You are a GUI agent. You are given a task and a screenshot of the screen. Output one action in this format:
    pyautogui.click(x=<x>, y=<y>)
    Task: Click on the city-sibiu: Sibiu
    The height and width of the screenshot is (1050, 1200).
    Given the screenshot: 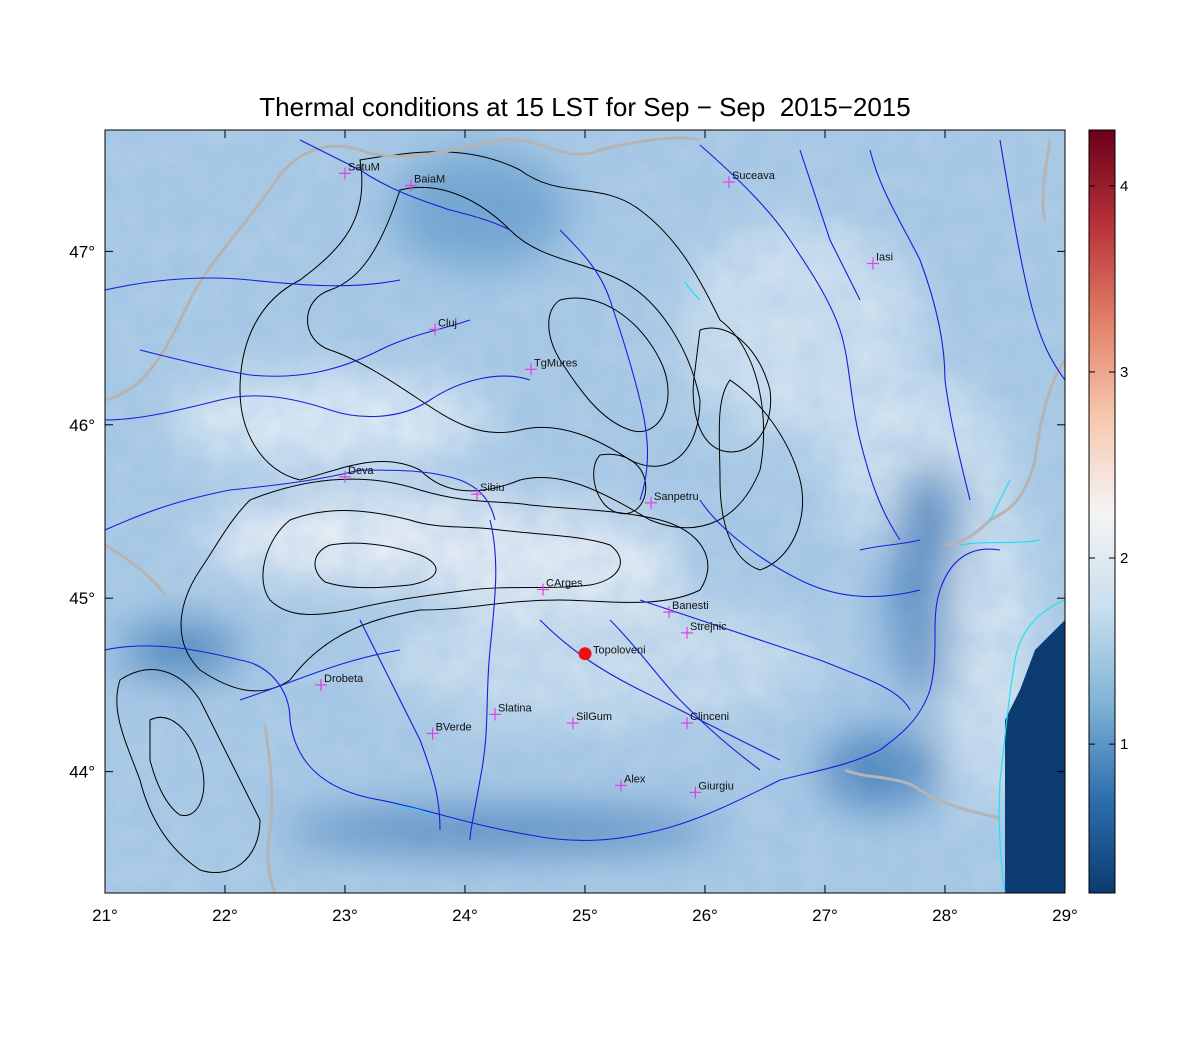 What is the action you would take?
    pyautogui.click(x=487, y=491)
    